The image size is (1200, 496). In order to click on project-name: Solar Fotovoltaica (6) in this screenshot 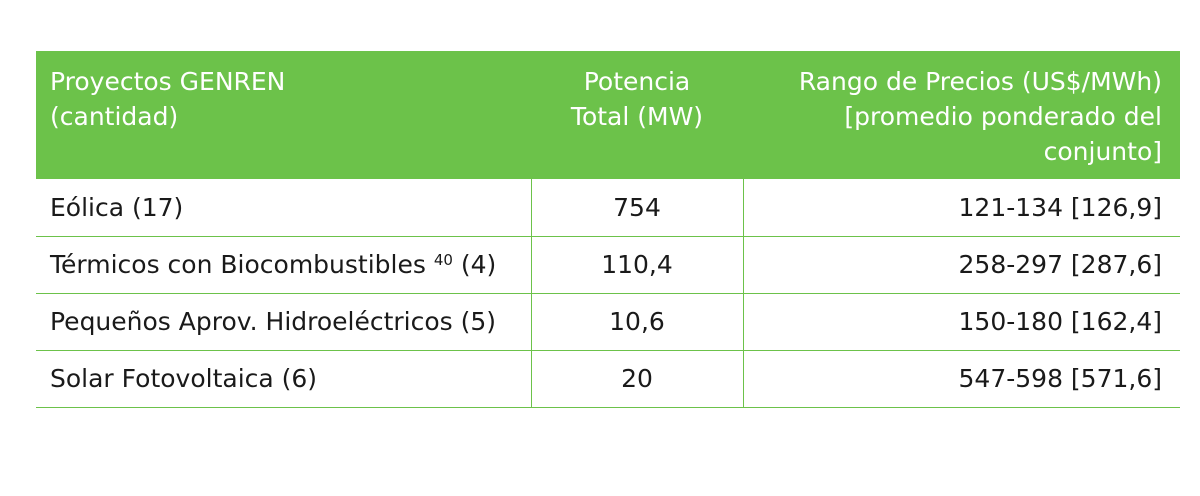, I will do `click(184, 378)`.